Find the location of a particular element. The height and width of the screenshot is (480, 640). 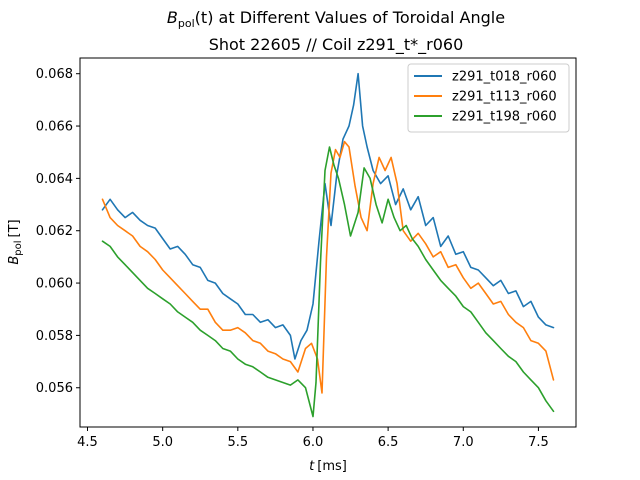

y-axis: 0.056 0.058 0.060 0.062 0.064 0.066 0.068 is located at coordinates (58, 231).